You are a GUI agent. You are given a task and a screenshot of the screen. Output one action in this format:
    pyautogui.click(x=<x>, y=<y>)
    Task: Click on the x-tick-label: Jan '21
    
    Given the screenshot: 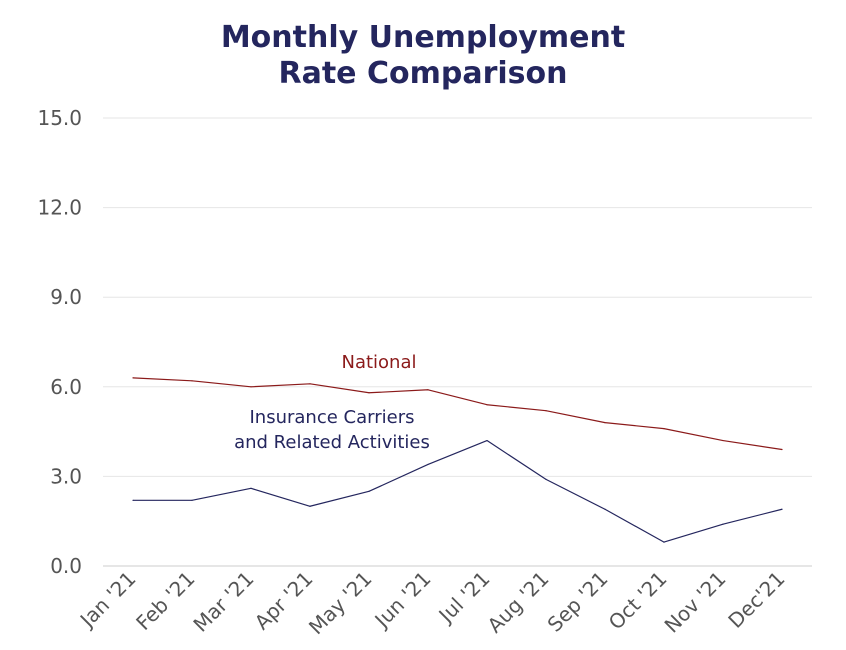 What is the action you would take?
    pyautogui.click(x=107, y=600)
    